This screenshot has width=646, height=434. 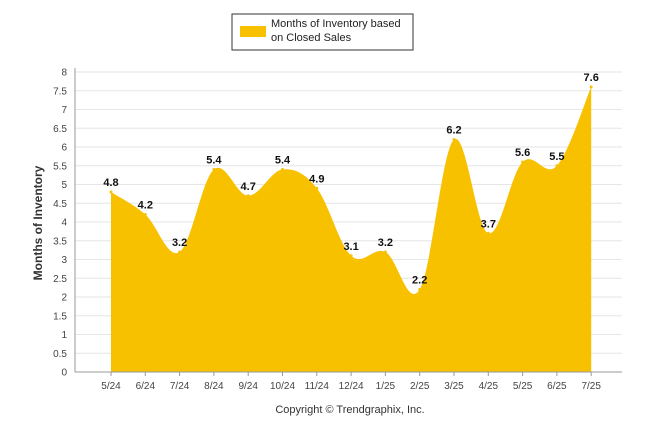 What do you see at coordinates (248, 386) in the screenshot?
I see `x-tick-label: 9/24` at bounding box center [248, 386].